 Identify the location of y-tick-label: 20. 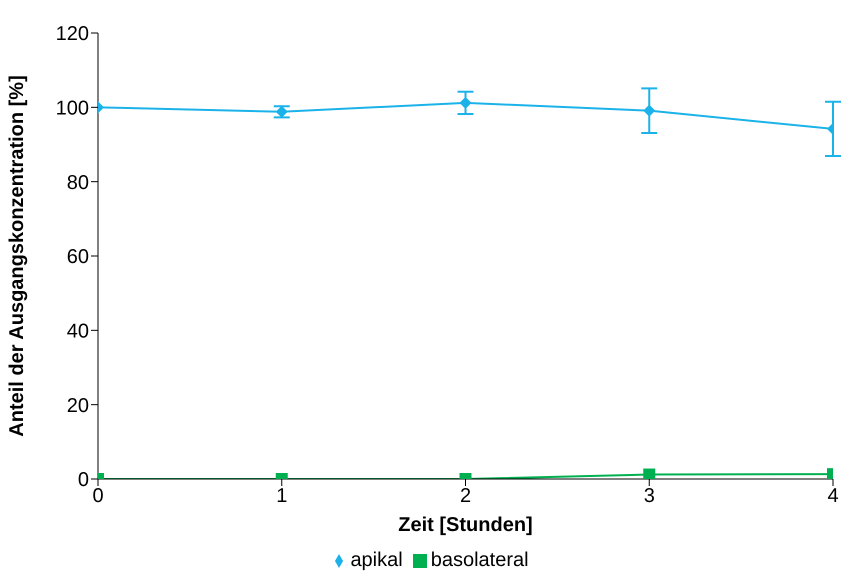
(77, 405).